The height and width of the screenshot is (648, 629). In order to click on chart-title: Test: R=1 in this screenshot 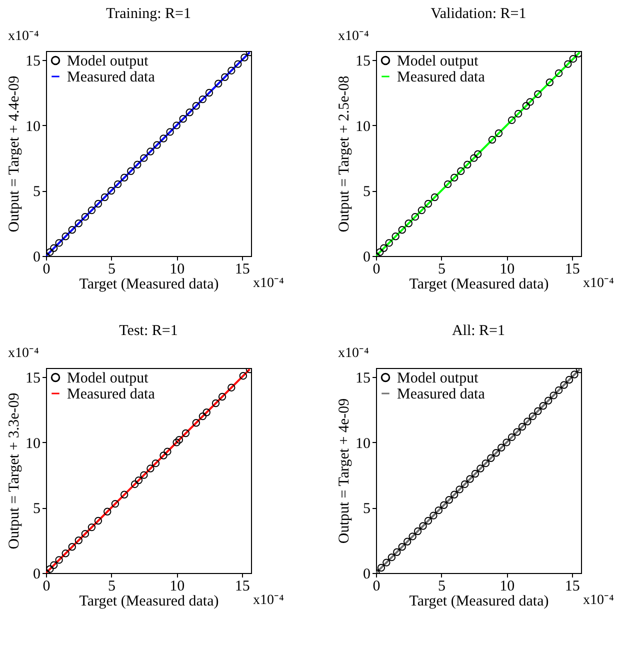, I will do `click(148, 331)`.